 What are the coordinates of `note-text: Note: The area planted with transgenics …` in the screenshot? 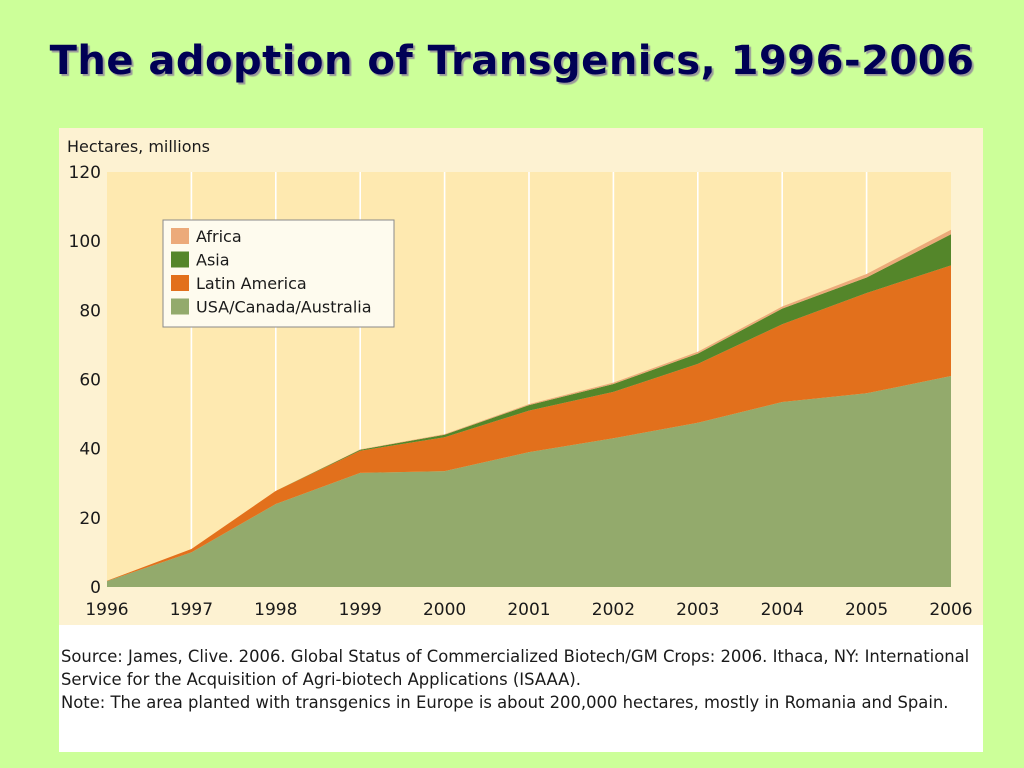 It's located at (505, 703).